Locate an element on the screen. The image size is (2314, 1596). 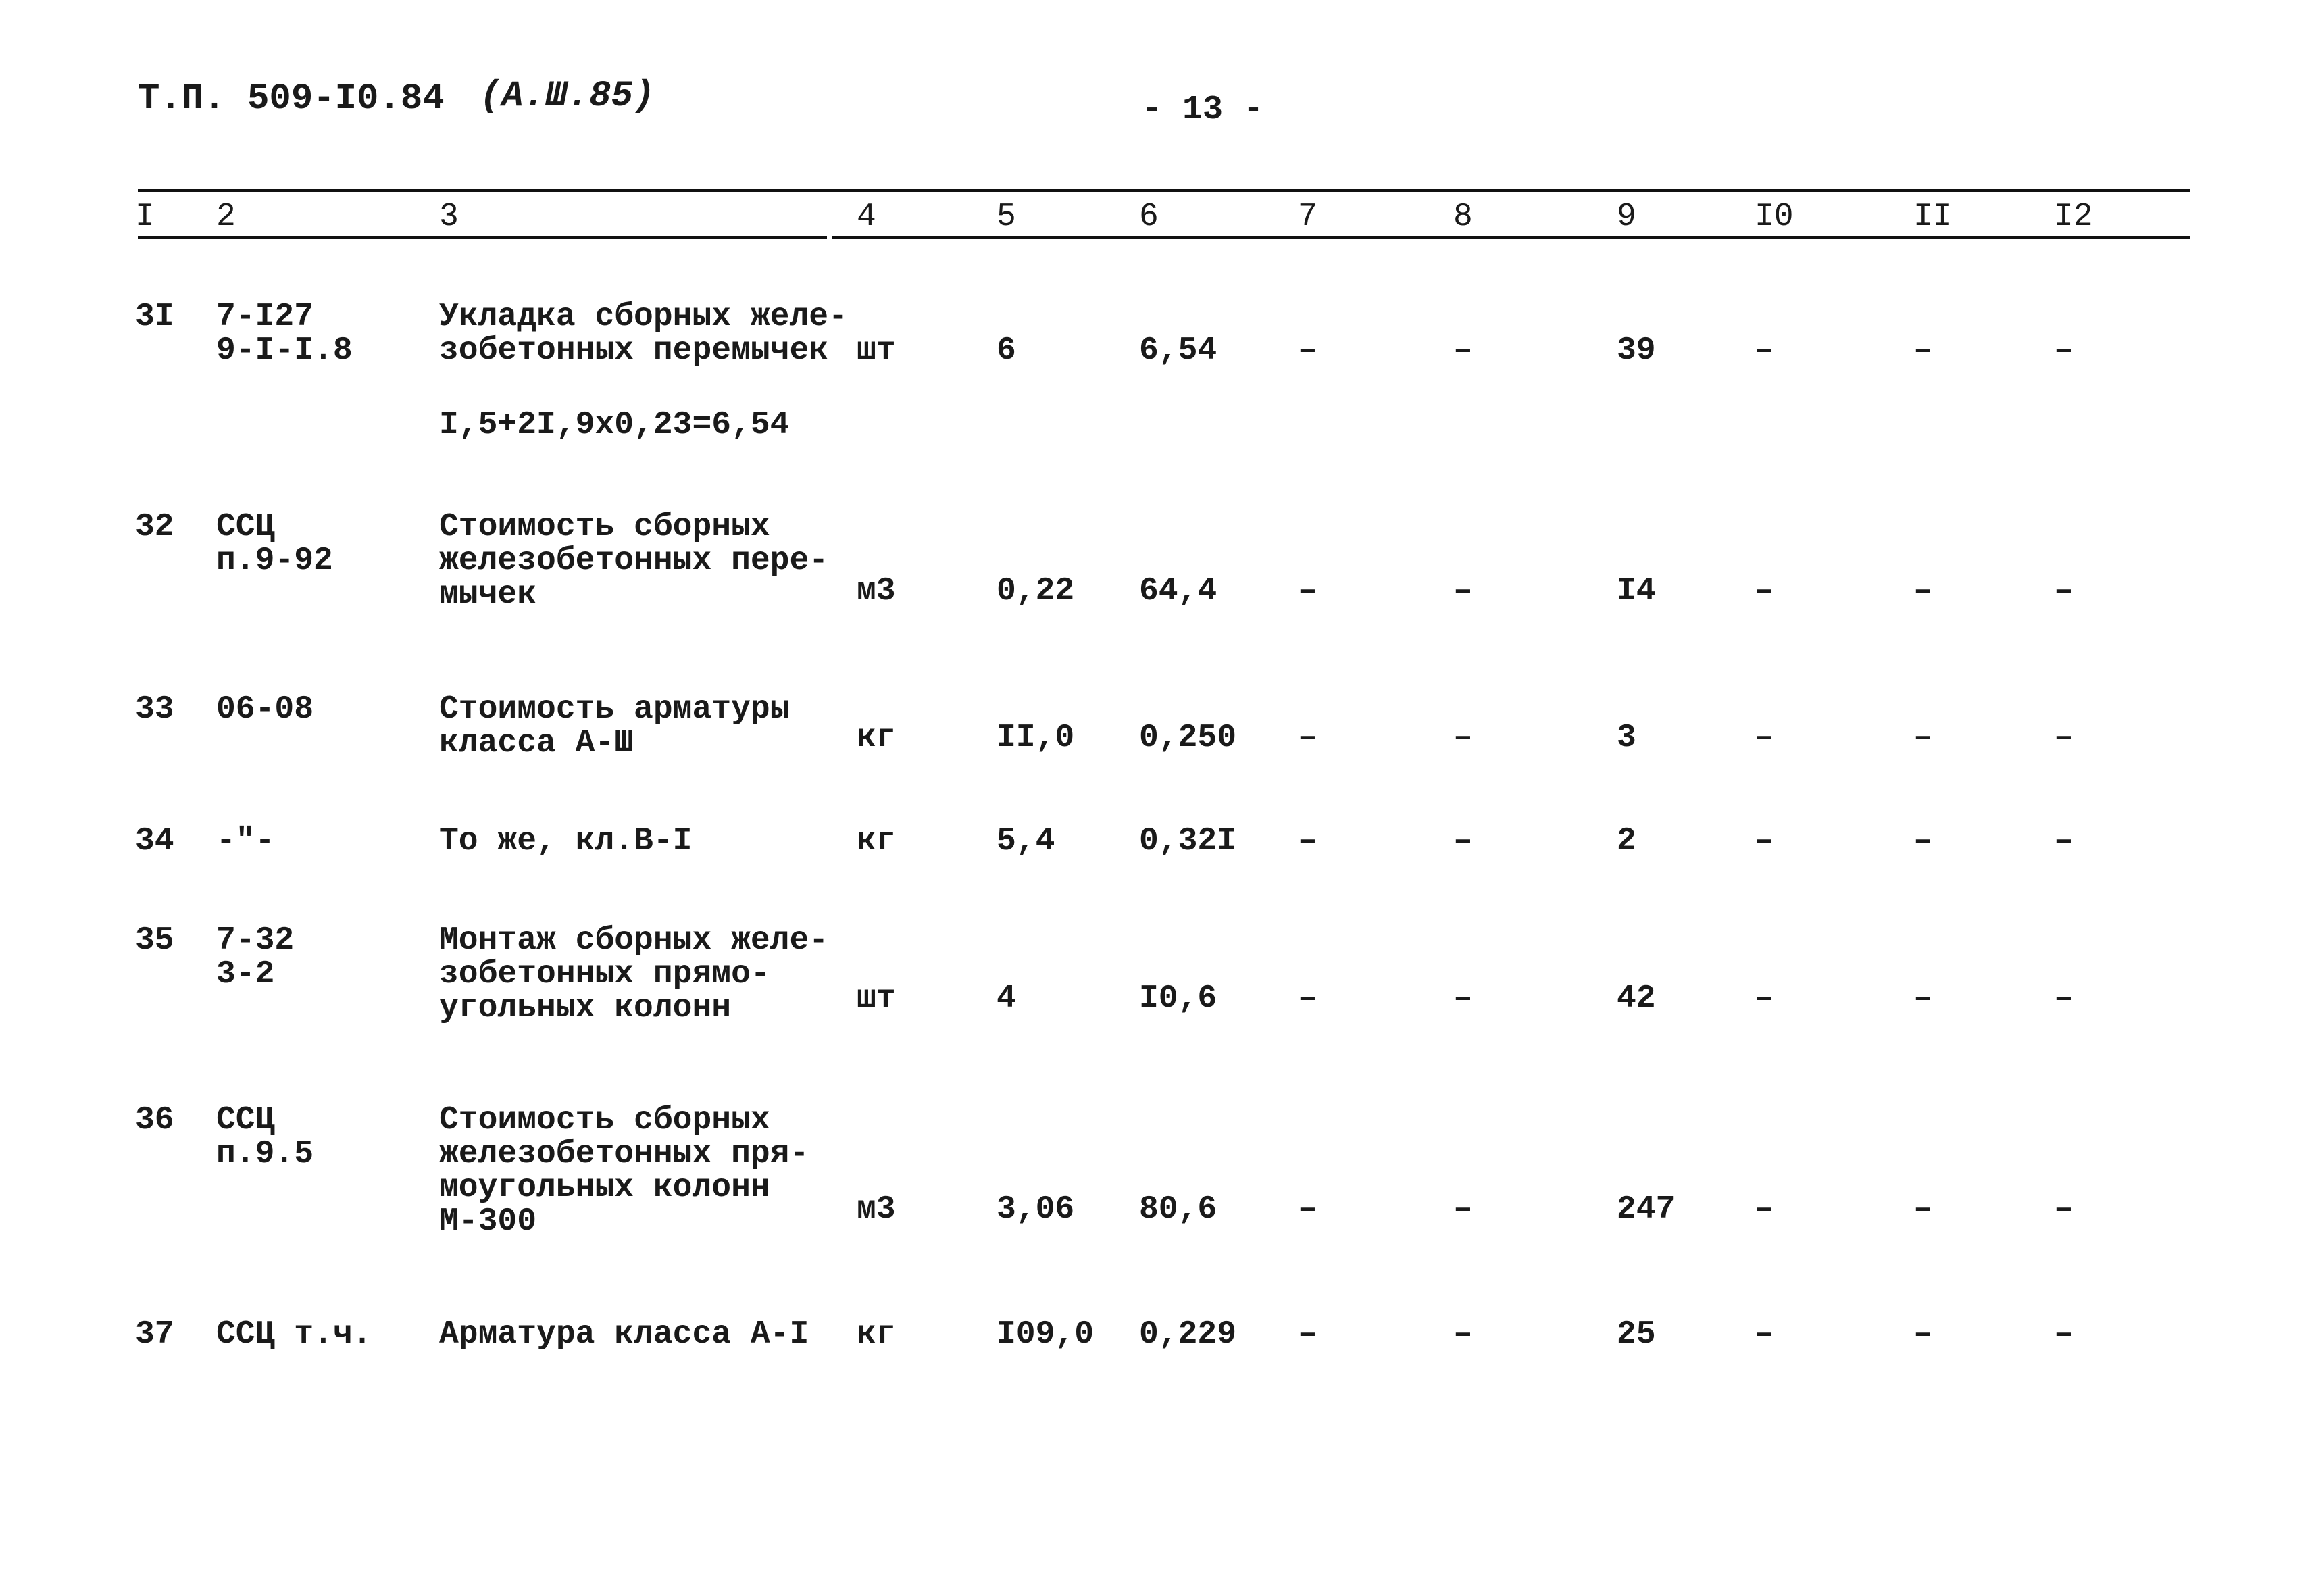
header-bottom-rule-right is located at coordinates (1511, 238).